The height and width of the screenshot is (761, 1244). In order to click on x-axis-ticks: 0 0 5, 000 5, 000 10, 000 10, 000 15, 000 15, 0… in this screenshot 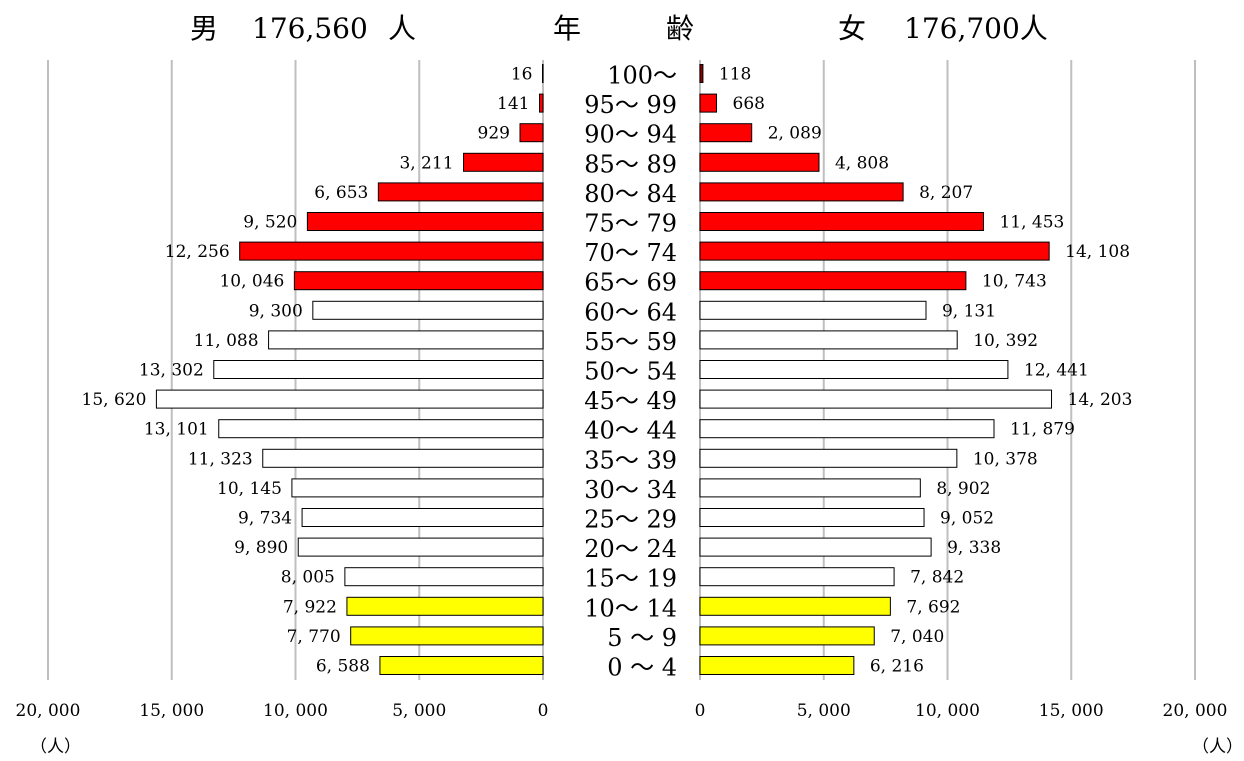, I will do `click(622, 711)`.